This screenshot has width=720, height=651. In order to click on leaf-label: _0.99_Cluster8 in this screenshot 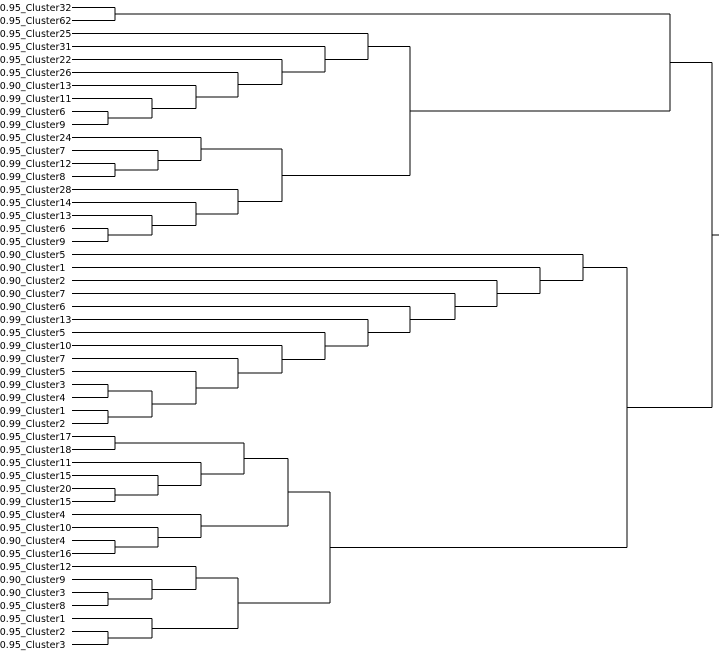, I will do `click(32, 177)`.